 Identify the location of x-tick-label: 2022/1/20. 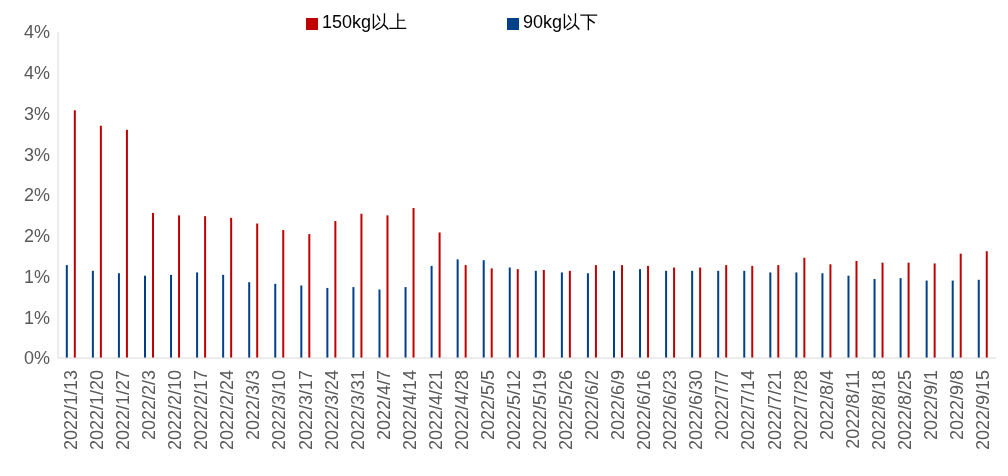
(97, 410).